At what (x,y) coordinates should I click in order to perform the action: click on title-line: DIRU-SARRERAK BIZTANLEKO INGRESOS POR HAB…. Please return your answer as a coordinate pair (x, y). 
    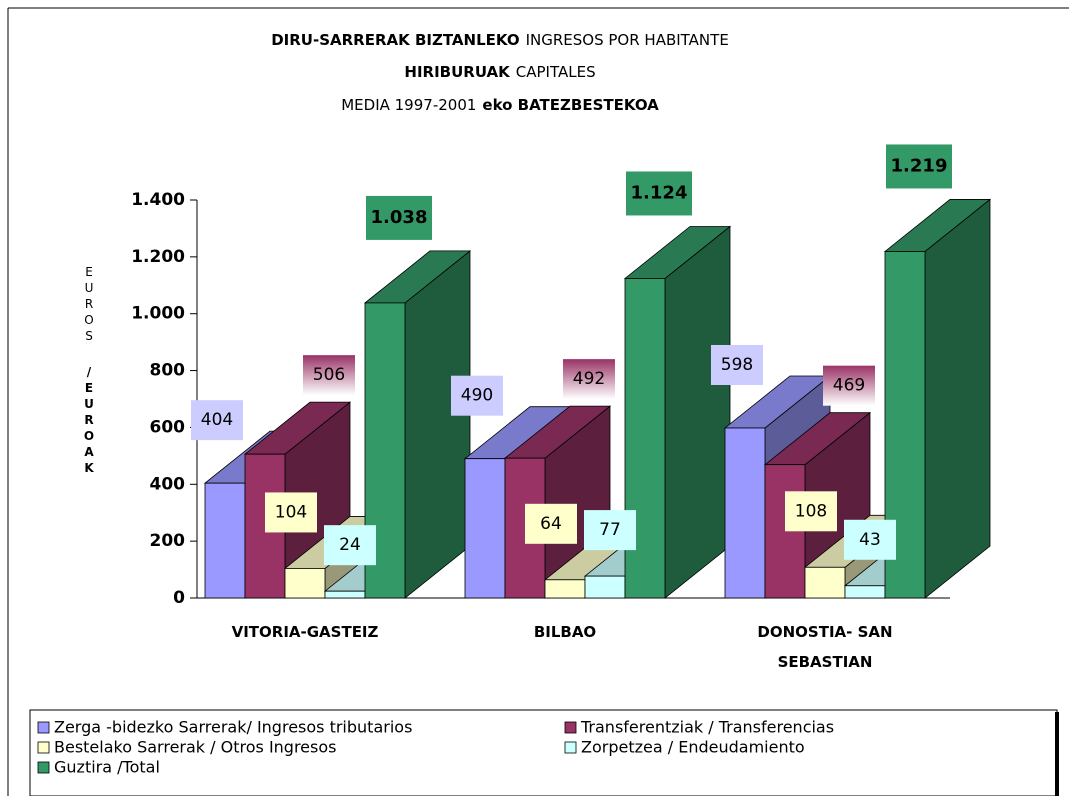
    Looking at the image, I should click on (500, 40).